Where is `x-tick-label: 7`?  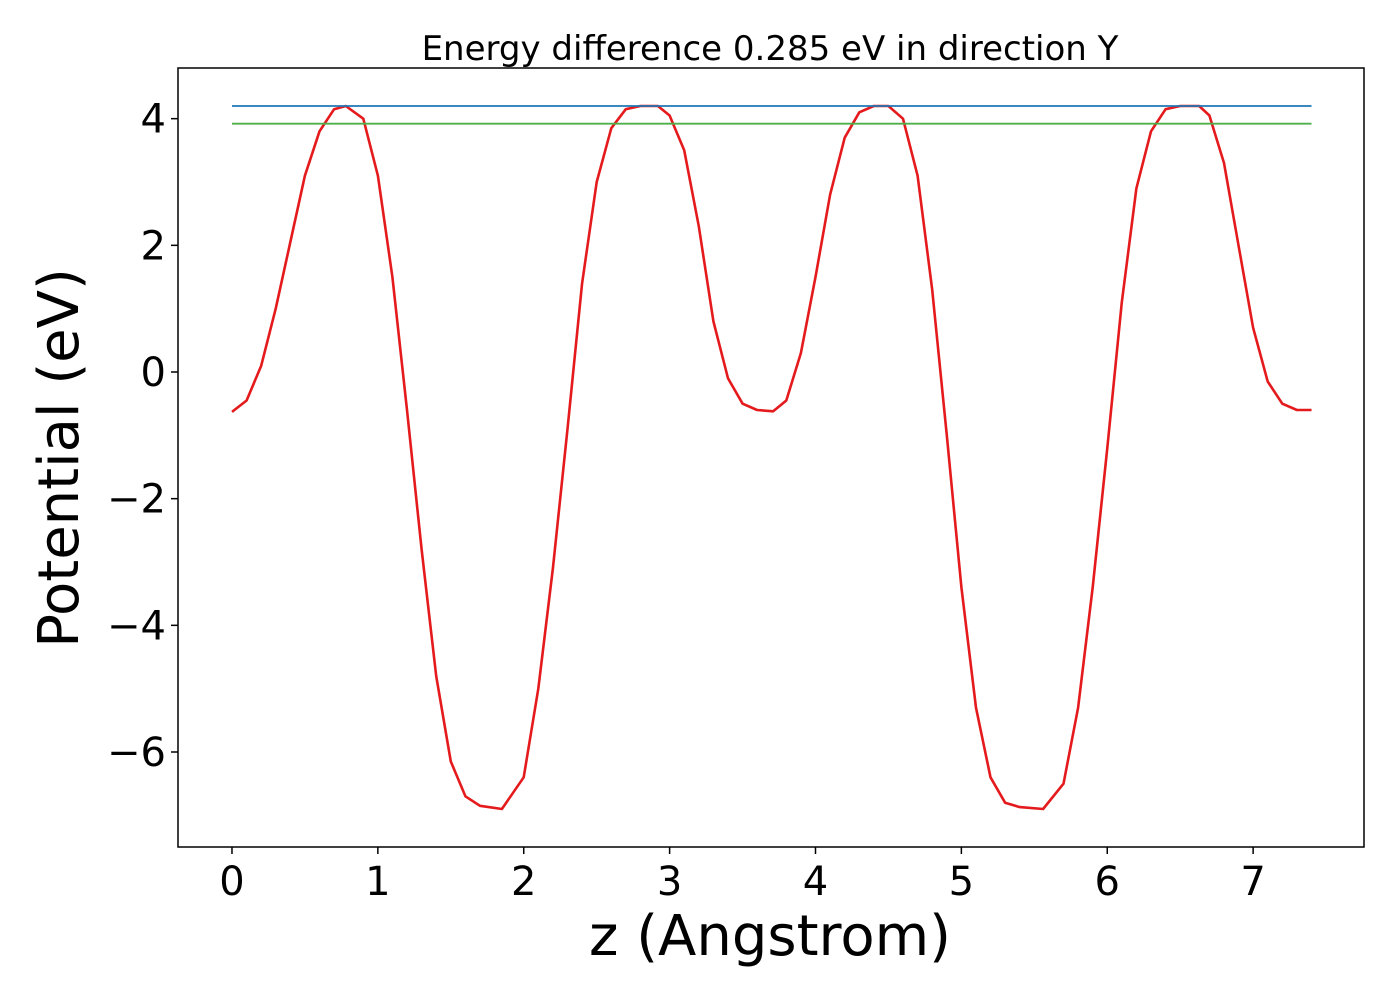
x-tick-label: 7 is located at coordinates (1252, 882).